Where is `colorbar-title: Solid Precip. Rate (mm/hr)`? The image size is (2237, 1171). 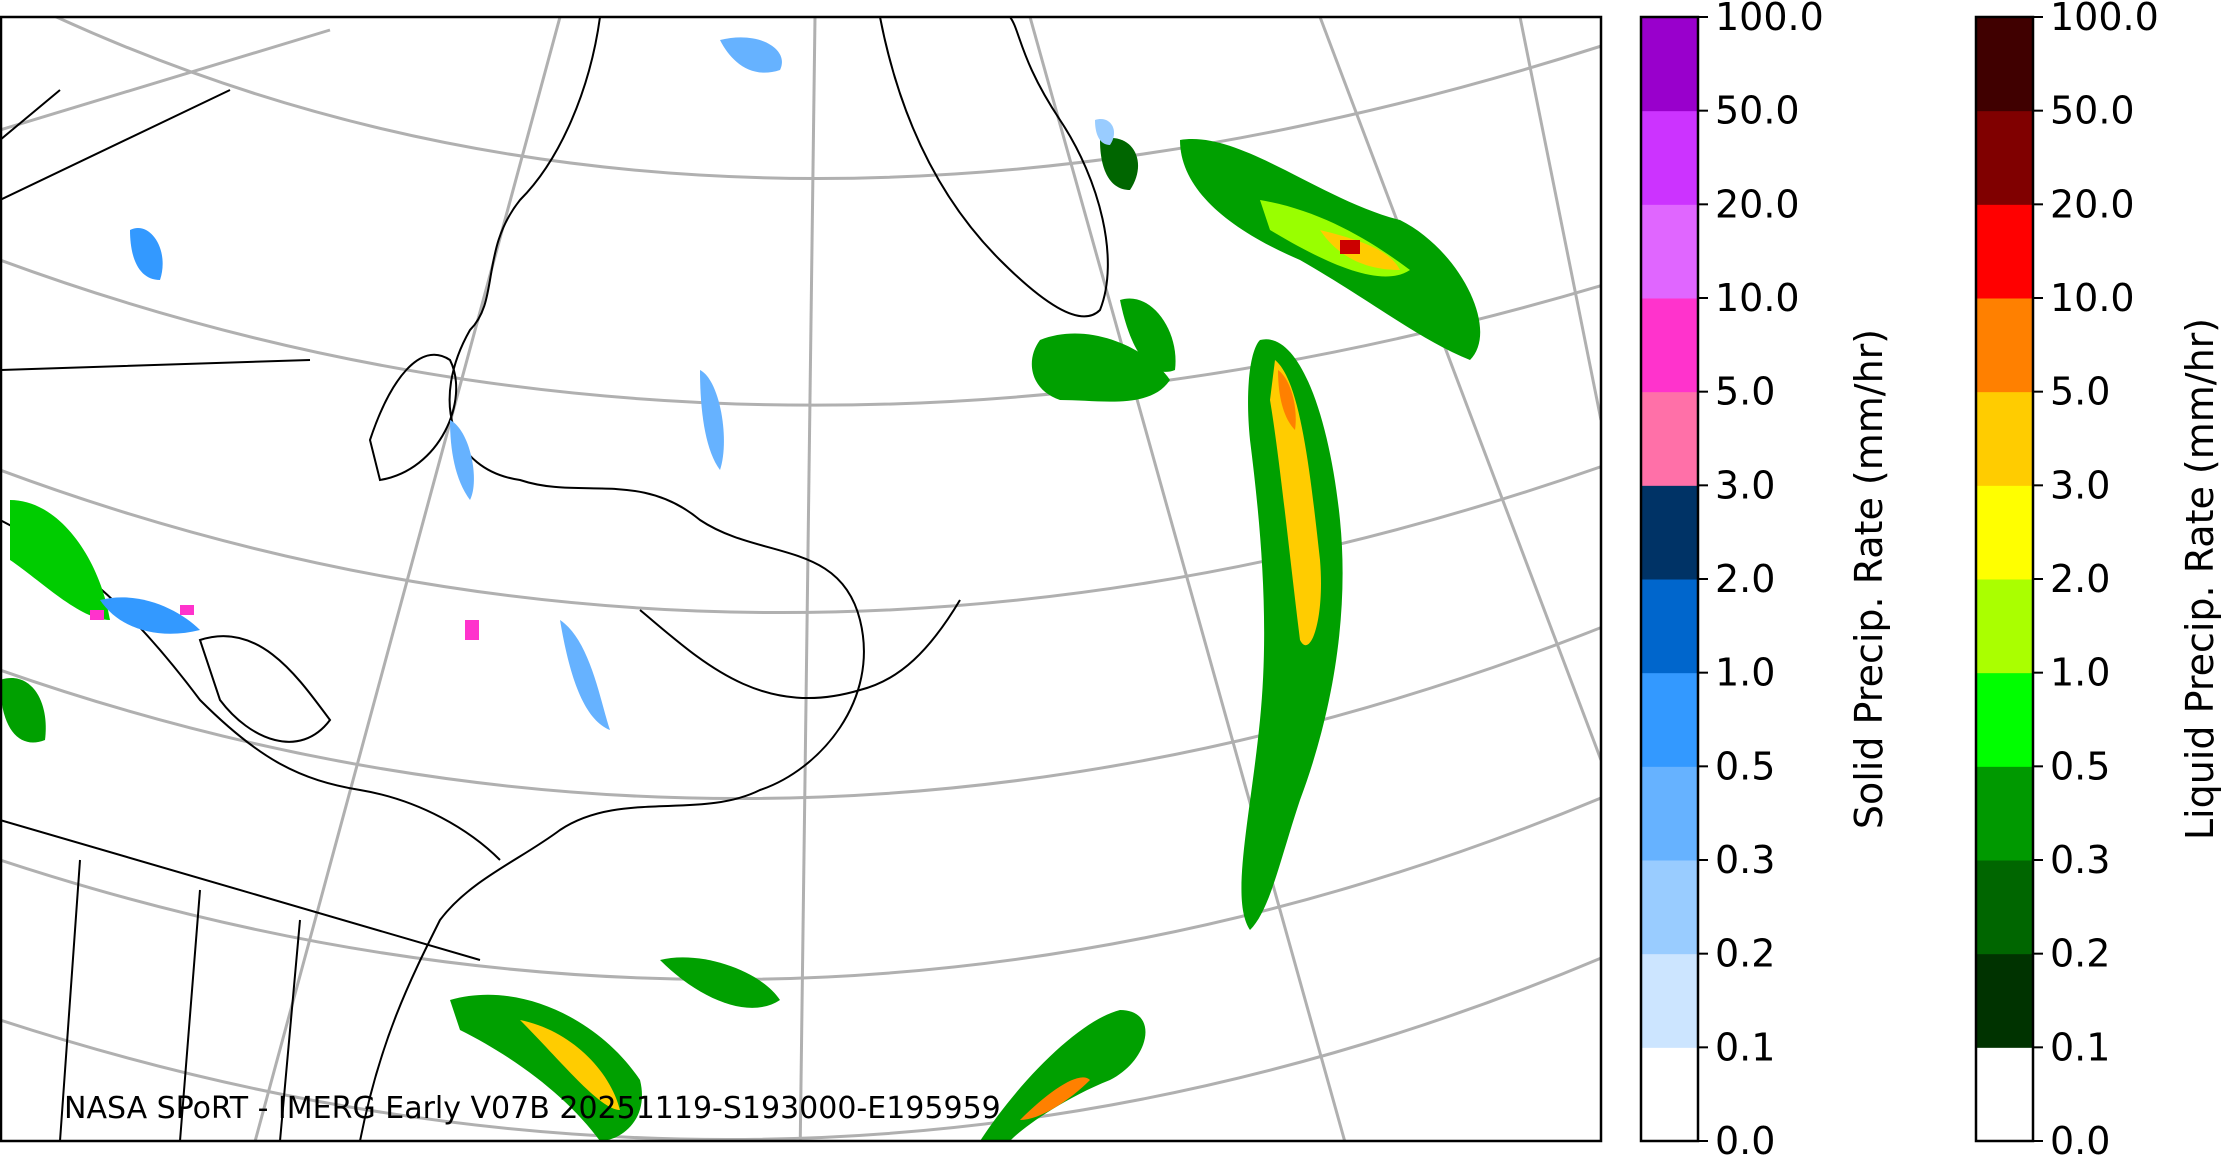 colorbar-title: Solid Precip. Rate (mm/hr) is located at coordinates (1869, 579).